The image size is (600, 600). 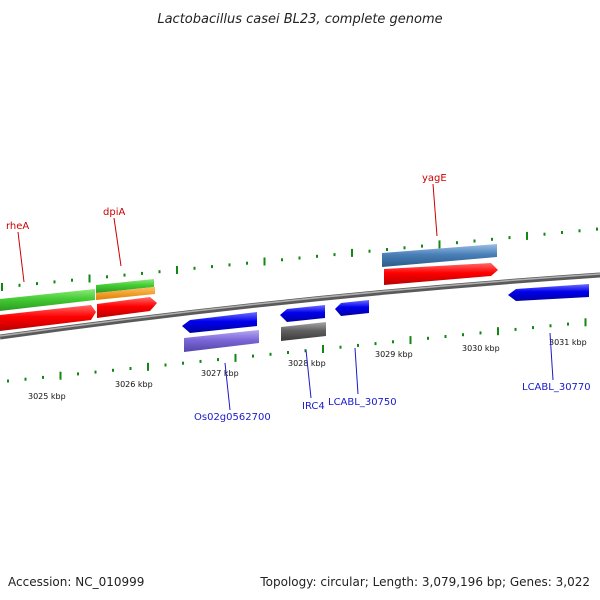 What do you see at coordinates (227, 386) in the screenshot?
I see `leader-Os02g0562700` at bounding box center [227, 386].